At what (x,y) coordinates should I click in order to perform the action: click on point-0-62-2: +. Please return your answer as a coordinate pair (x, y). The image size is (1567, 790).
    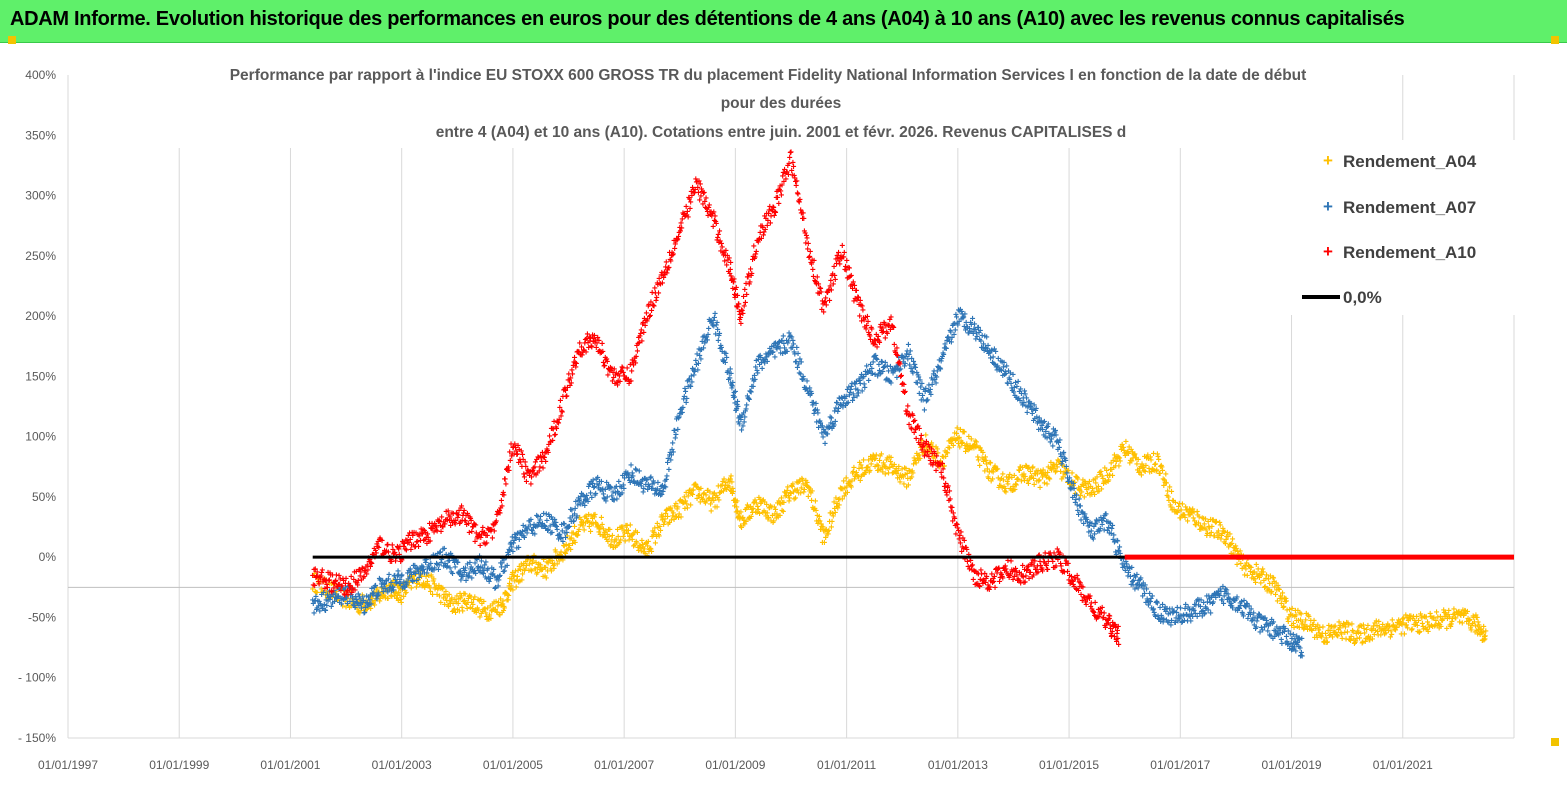
    Looking at the image, I should click on (1343, 627).